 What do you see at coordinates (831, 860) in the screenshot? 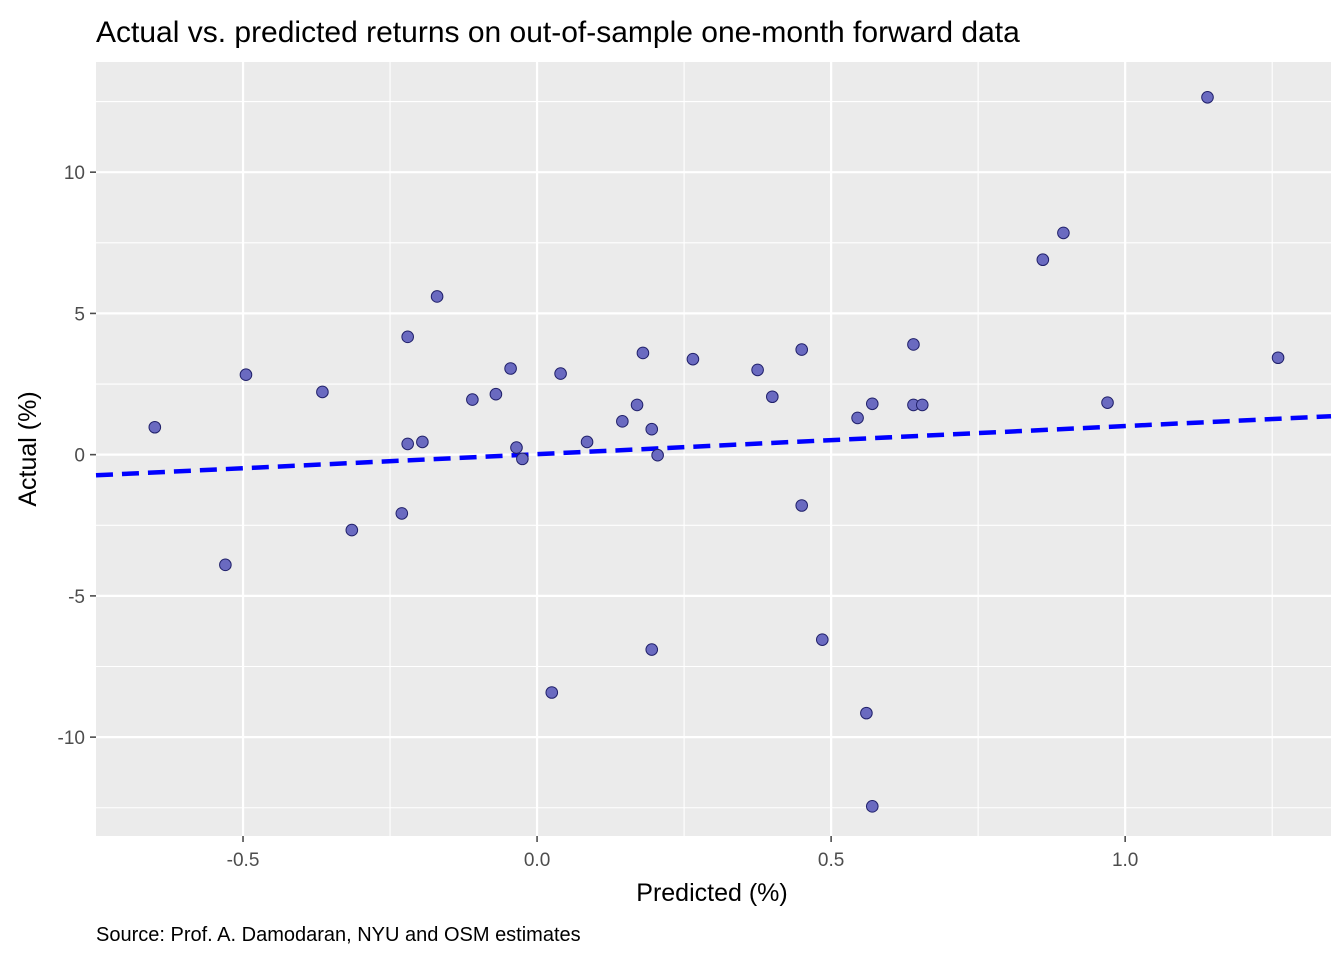
I see `x-tick-label: 0.5` at bounding box center [831, 860].